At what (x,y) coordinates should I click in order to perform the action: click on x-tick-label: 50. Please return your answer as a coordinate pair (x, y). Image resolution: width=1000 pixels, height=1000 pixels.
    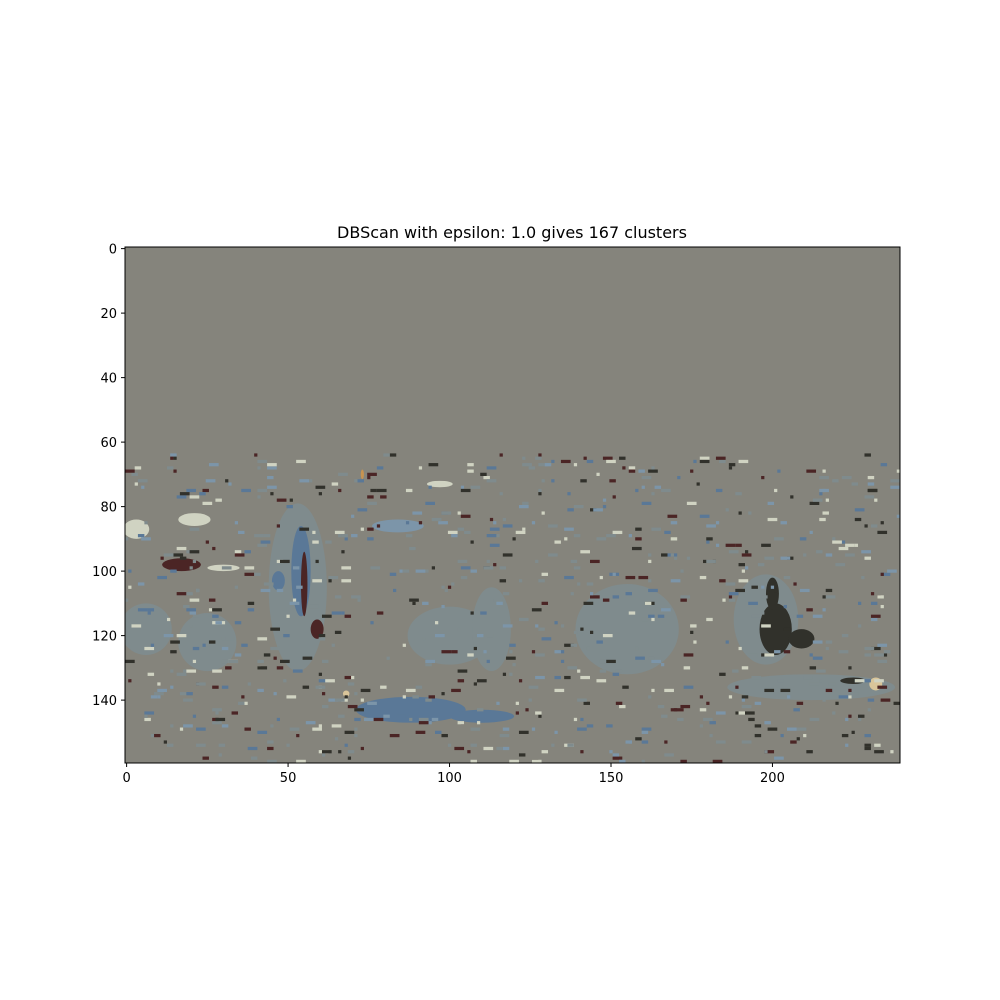
    Looking at the image, I should click on (288, 778).